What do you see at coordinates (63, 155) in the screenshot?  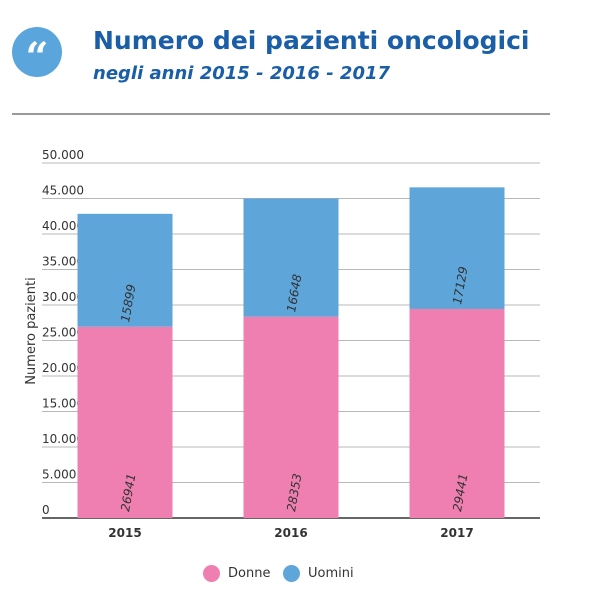 I see `y-tick-label: 50.000` at bounding box center [63, 155].